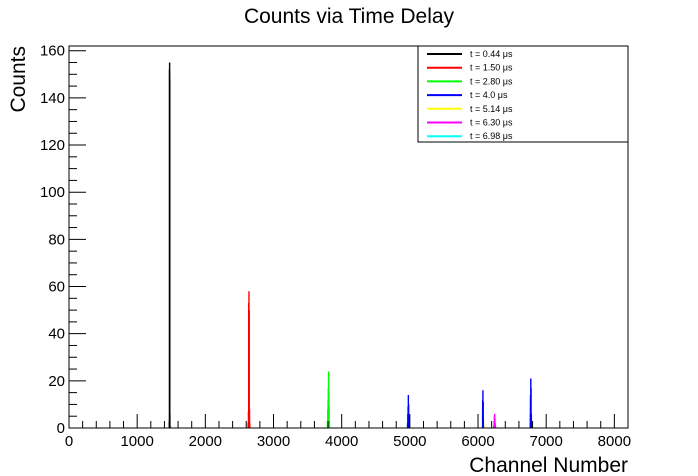  Describe the element at coordinates (491, 136) in the screenshot. I see `legend-entry: t = 6.98 μs` at that location.